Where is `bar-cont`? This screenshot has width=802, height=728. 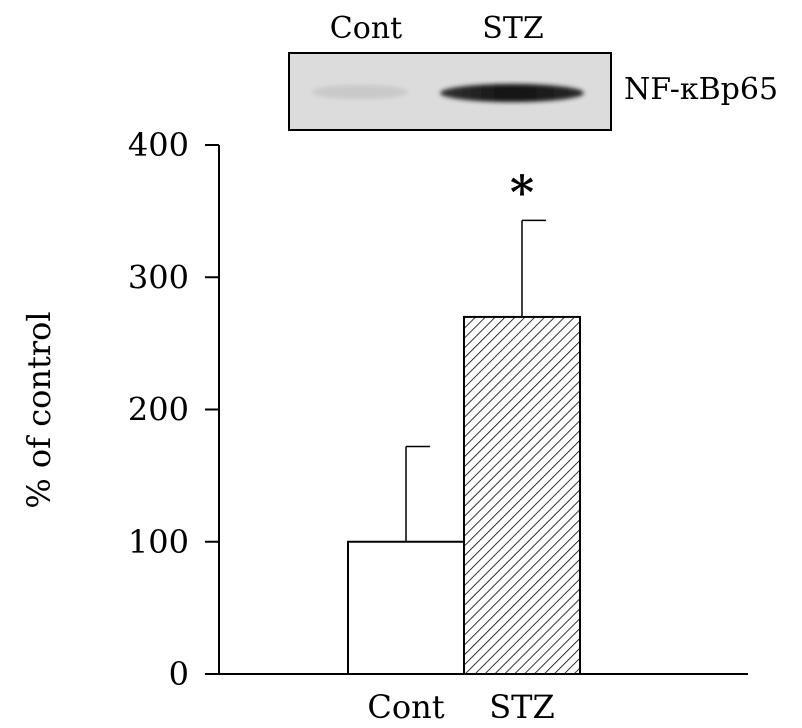
bar-cont is located at coordinates (406, 607).